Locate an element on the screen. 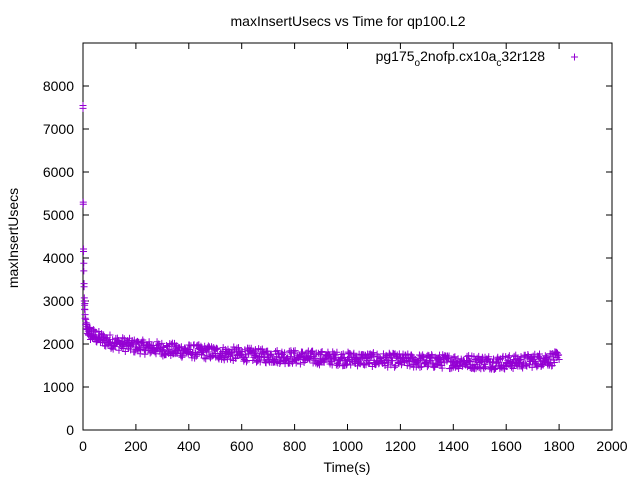  y-tick-label-0: 0 is located at coordinates (70, 430).